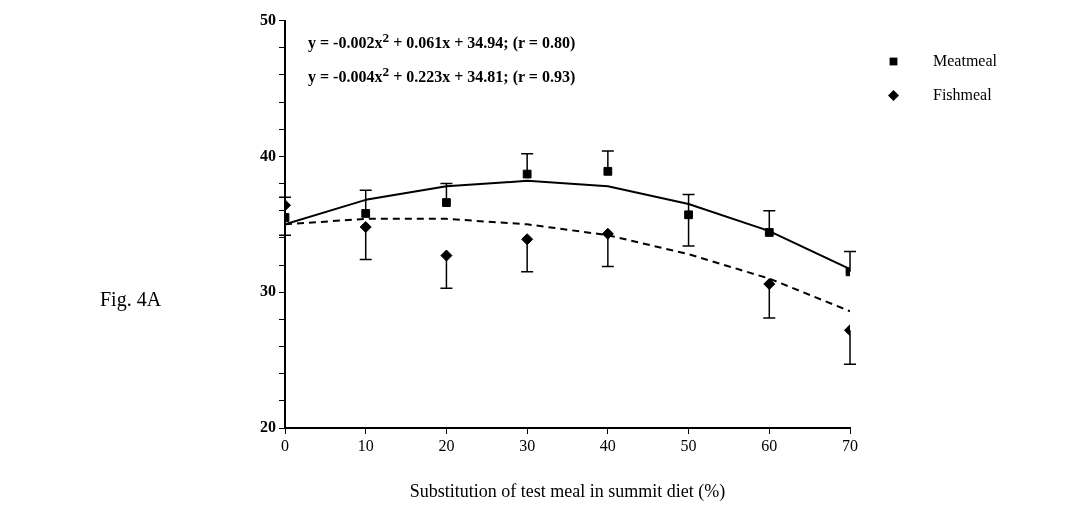  Describe the element at coordinates (567, 491) in the screenshot. I see `x-axis-title: Substitution of test meal in summit diet (%)` at that location.